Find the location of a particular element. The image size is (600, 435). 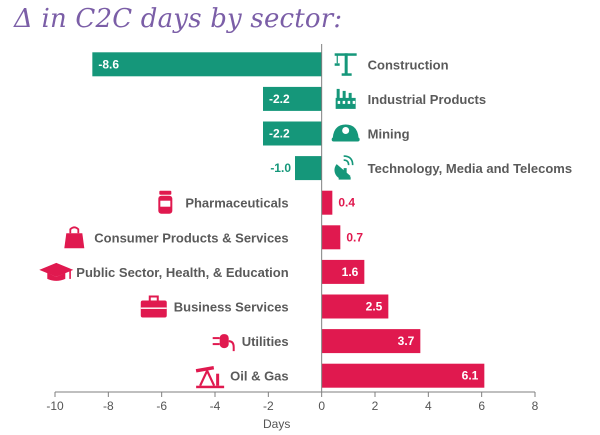

oil-pump-icon is located at coordinates (210, 377).